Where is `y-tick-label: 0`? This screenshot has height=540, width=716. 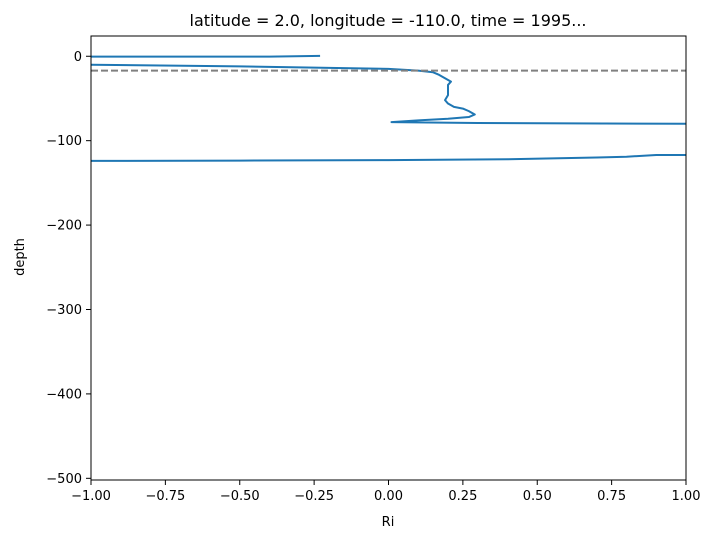
y-tick-label: 0 is located at coordinates (78, 57).